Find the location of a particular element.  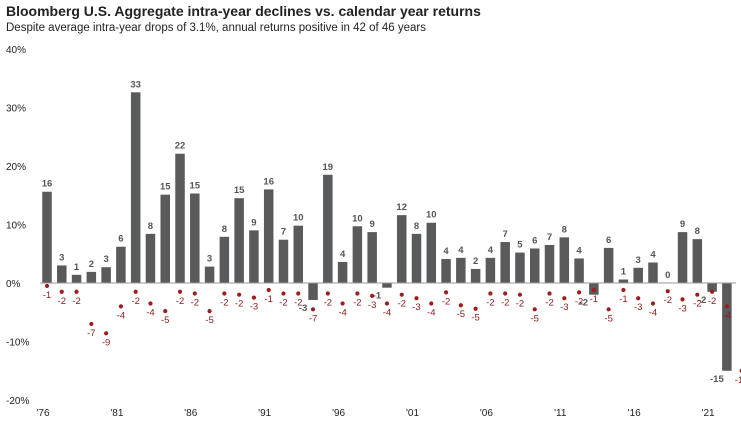

bar-label-2009: 6 is located at coordinates (534, 240).